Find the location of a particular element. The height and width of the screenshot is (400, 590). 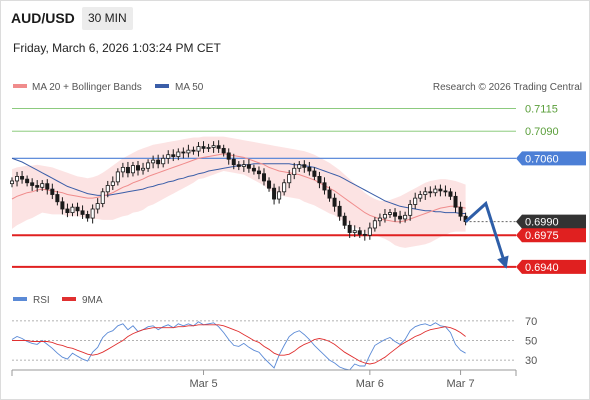

level-label-0.6940: 0.6940 is located at coordinates (542, 268).